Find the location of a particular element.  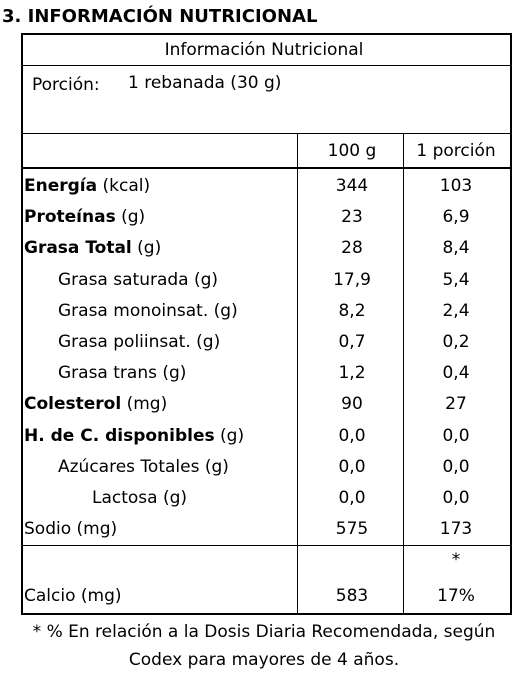

portion-value: 1 rebanada (30 g) is located at coordinates (205, 83).